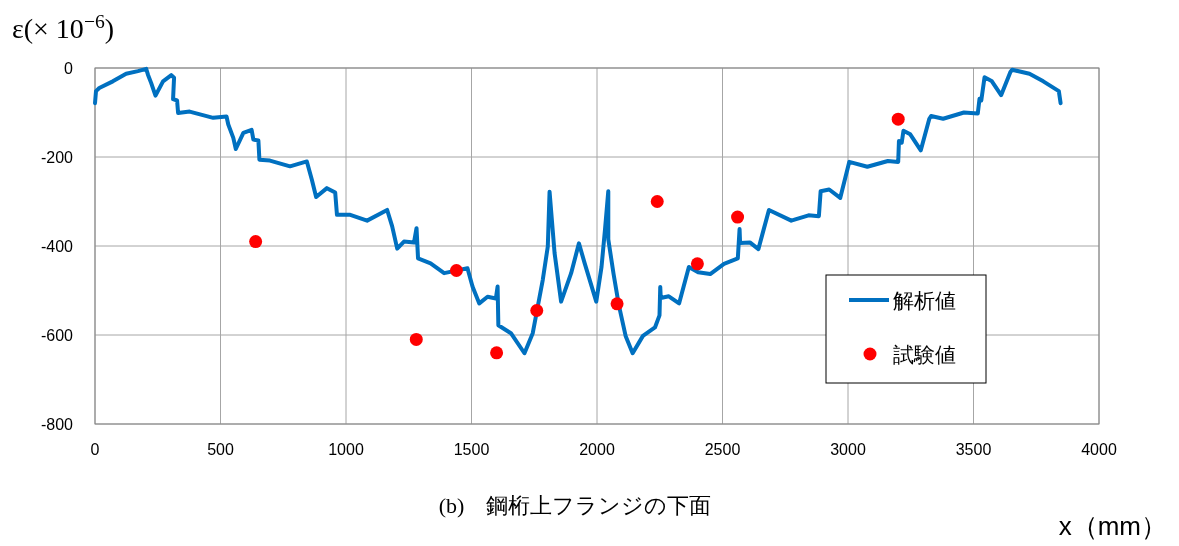 Image resolution: width=1179 pixels, height=546 pixels. Describe the element at coordinates (57, 335) in the screenshot. I see `y-tick-label: -600` at that location.